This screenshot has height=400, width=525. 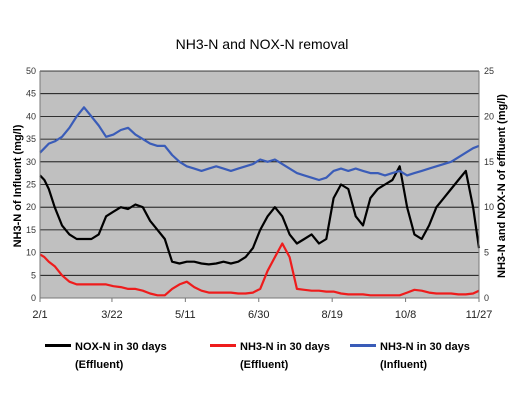 What do you see at coordinates (111, 315) in the screenshot?
I see `x-tick-label: 3/22` at bounding box center [111, 315].